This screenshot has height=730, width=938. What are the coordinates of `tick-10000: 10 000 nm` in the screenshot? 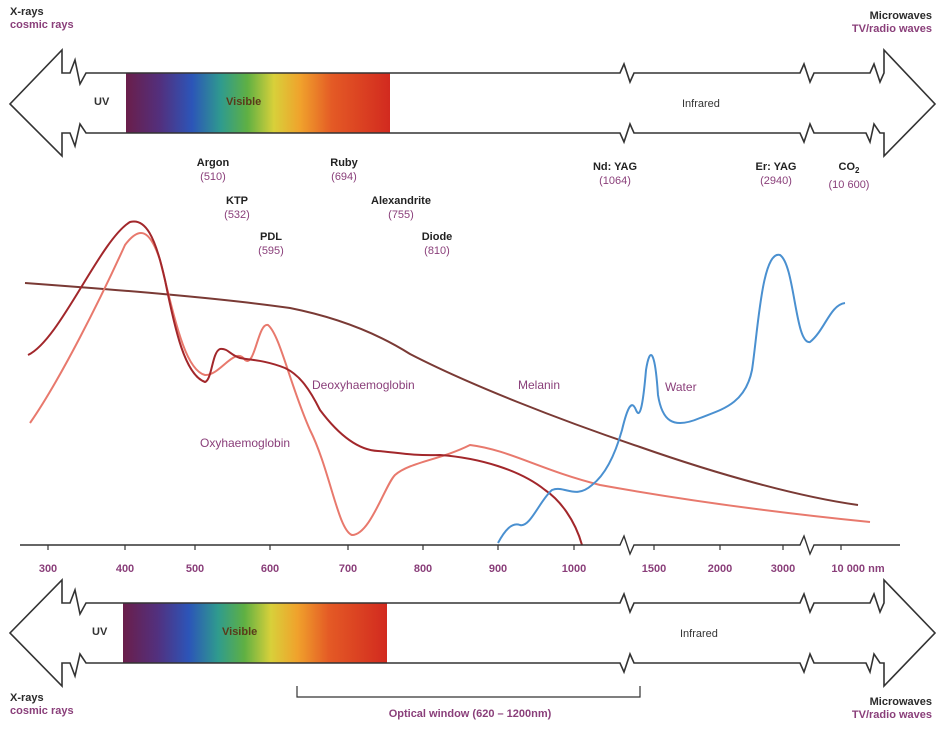 It's located at (858, 569).